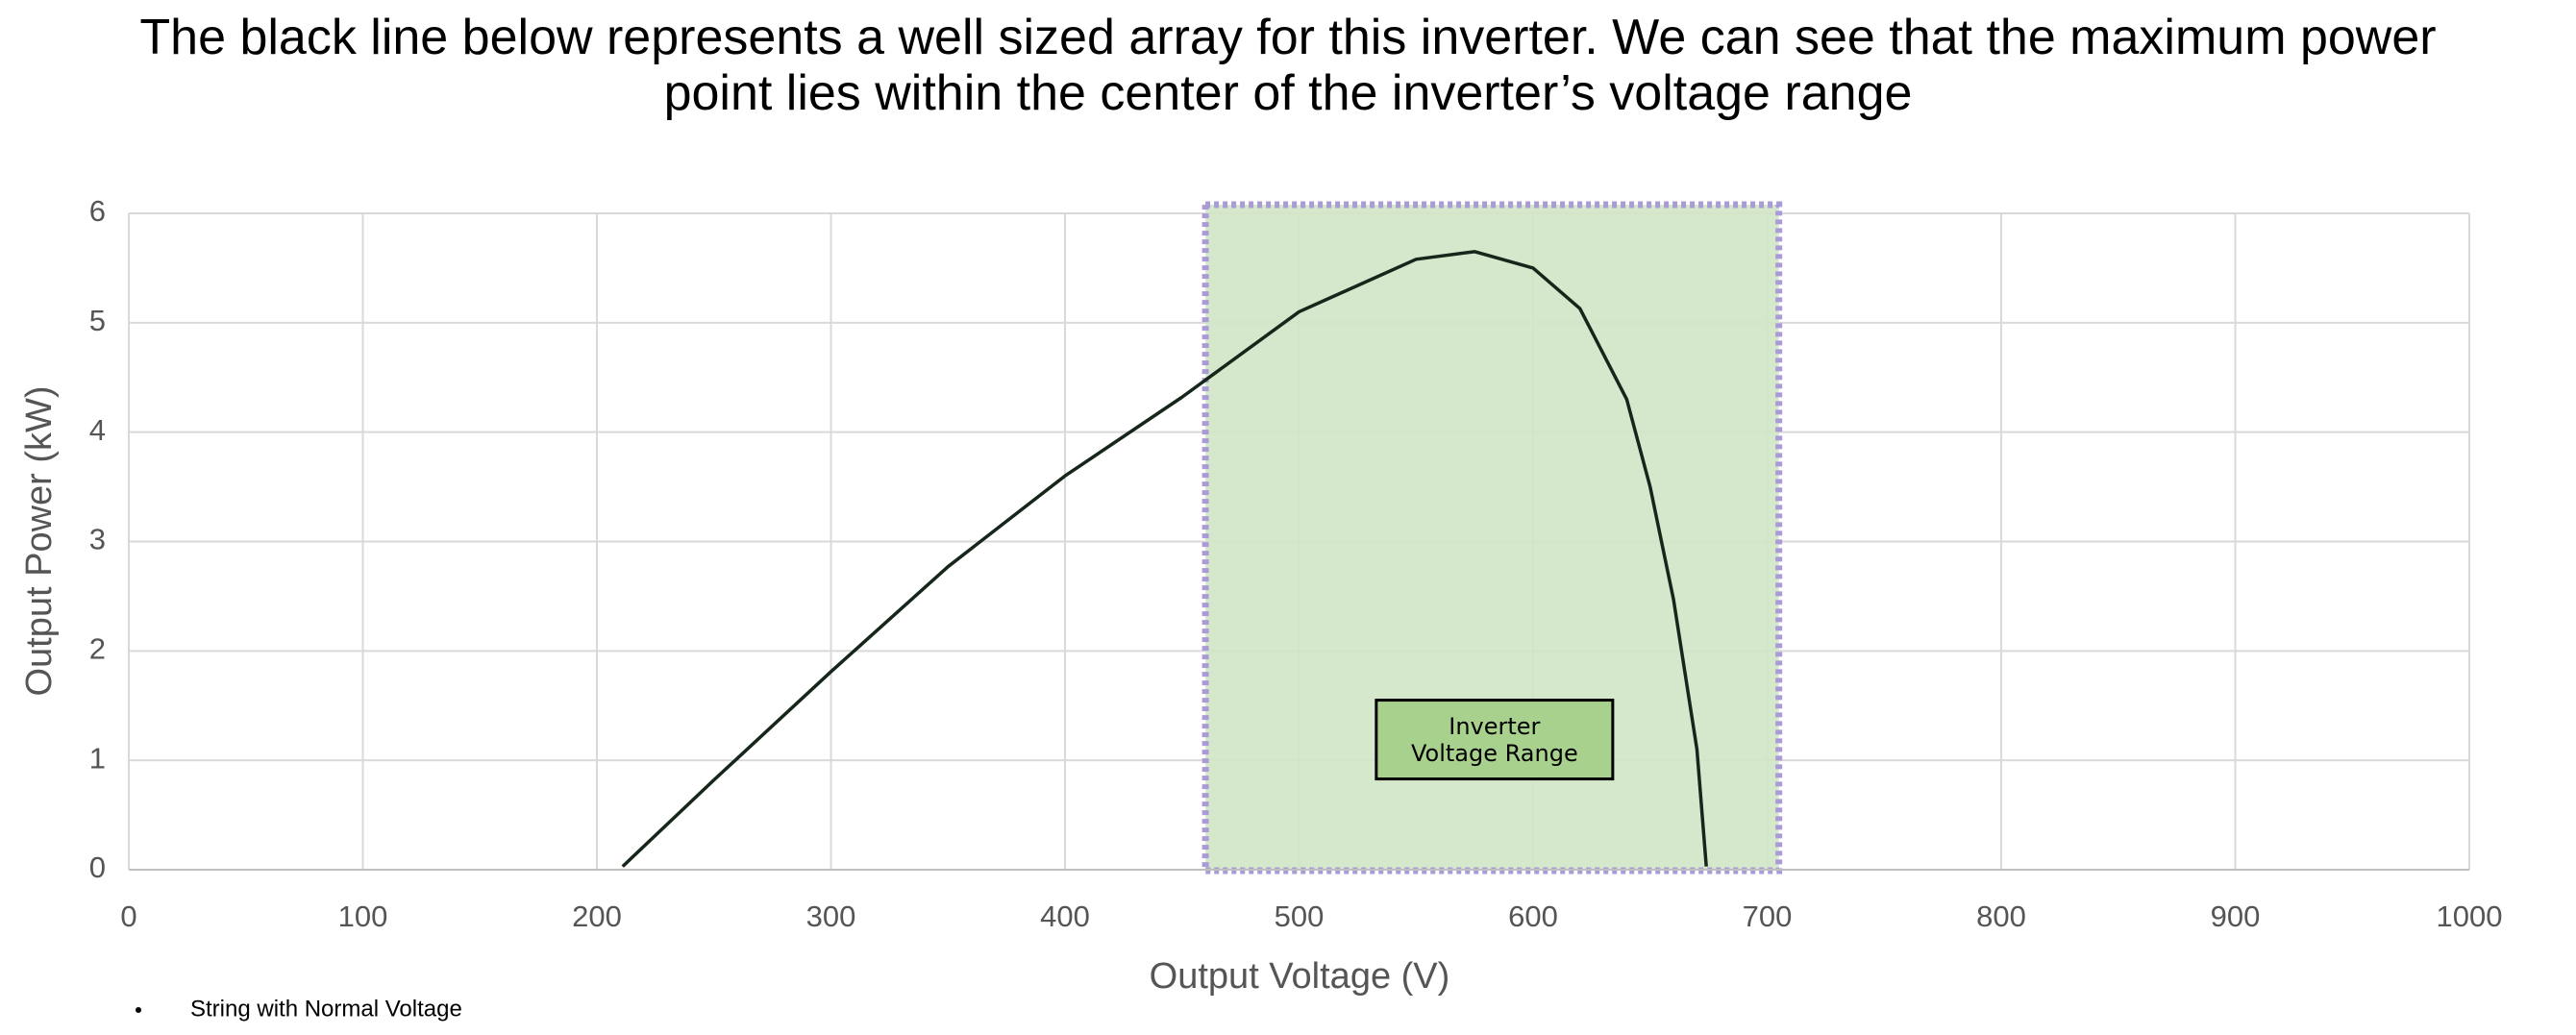 The height and width of the screenshot is (1035, 2576). I want to click on x-tick-label: 400, so click(1065, 916).